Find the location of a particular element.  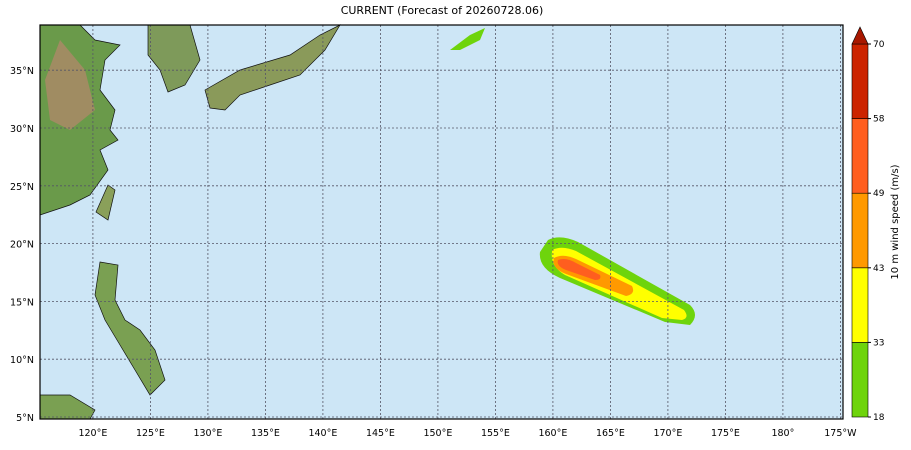

lat-label: 20°N is located at coordinates (22, 245).